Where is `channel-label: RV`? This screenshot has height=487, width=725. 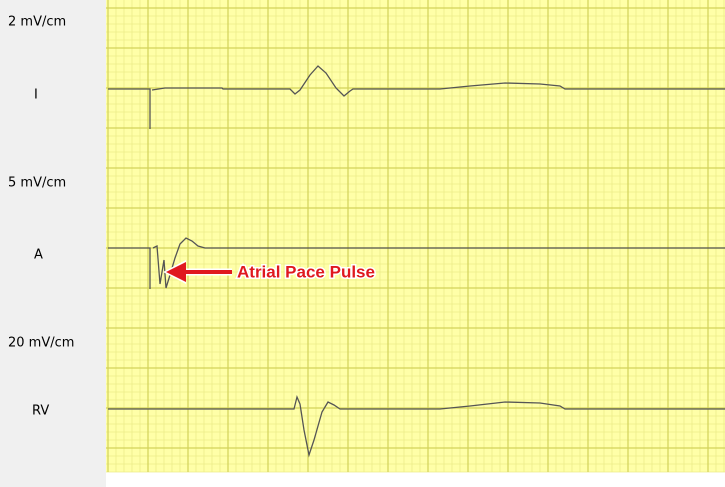
channel-label: RV is located at coordinates (40, 411).